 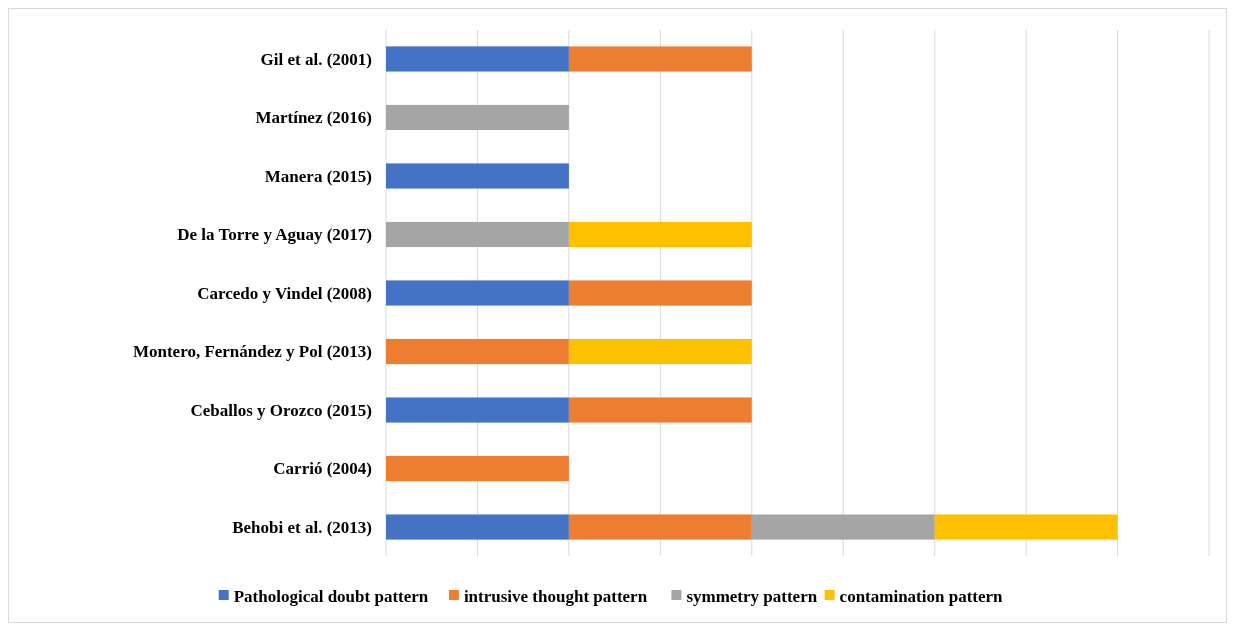 I want to click on y-tick-label: Montero, Fernández y Pol (2013), so click(x=252, y=352).